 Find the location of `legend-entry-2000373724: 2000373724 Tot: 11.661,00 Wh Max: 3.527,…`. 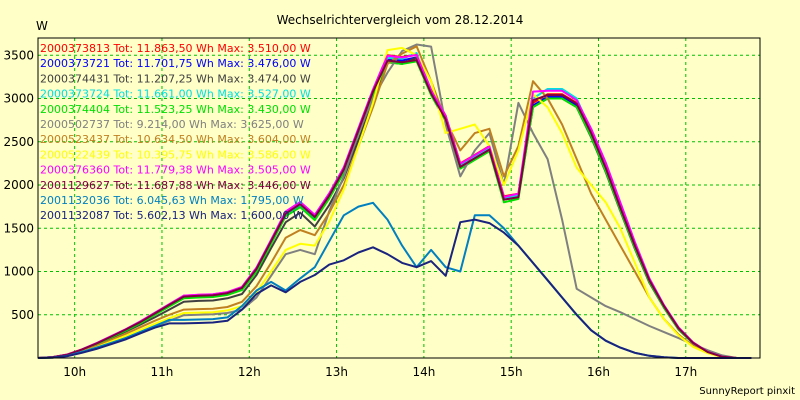

legend-entry-2000373724: 2000373724 Tot: 11.661,00 Wh Max: 3.527,… is located at coordinates (175, 94).